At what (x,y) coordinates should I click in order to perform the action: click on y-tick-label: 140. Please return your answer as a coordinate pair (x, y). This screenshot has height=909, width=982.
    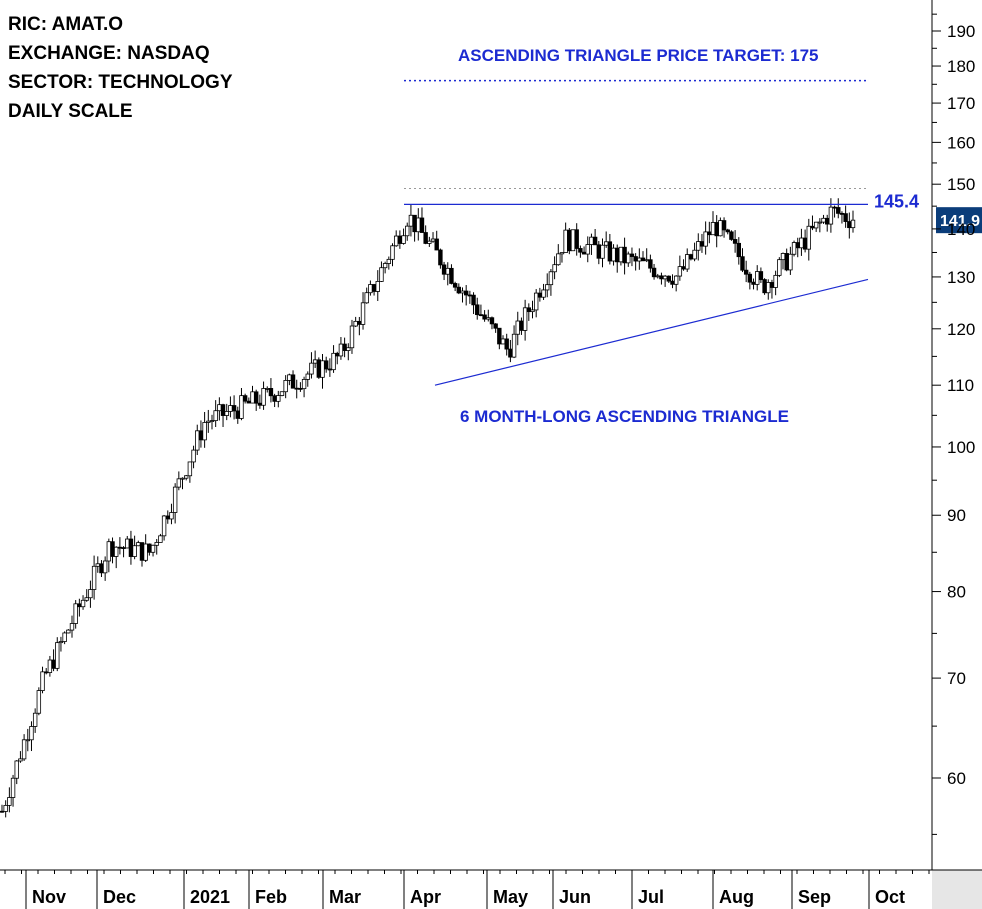
    Looking at the image, I should click on (961, 229).